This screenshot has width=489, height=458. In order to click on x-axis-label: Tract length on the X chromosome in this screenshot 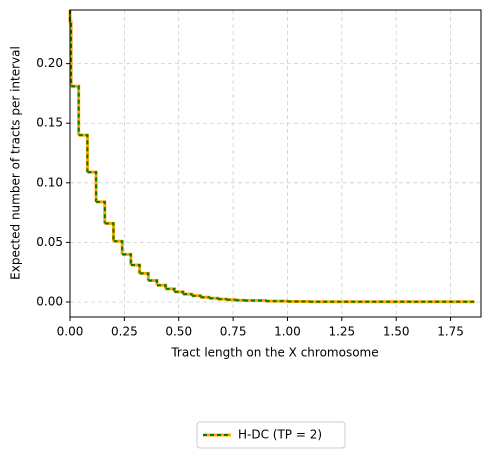, I will do `click(274, 353)`.